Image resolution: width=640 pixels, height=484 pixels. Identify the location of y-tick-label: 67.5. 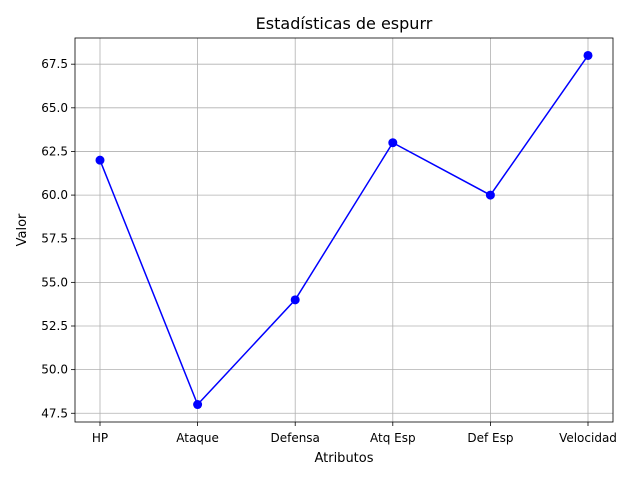
(54, 64).